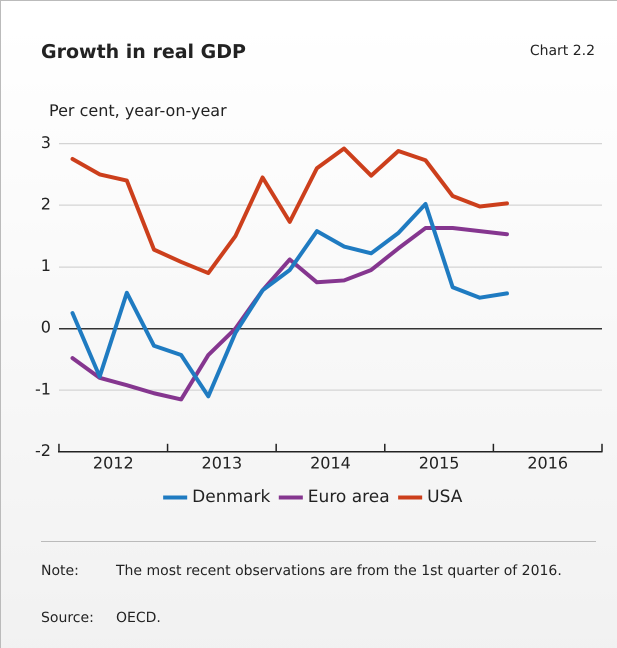  Describe the element at coordinates (301, 571) in the screenshot. I see `text: Note: The most recent observations are from the 1st quarter of 2016.` at that location.